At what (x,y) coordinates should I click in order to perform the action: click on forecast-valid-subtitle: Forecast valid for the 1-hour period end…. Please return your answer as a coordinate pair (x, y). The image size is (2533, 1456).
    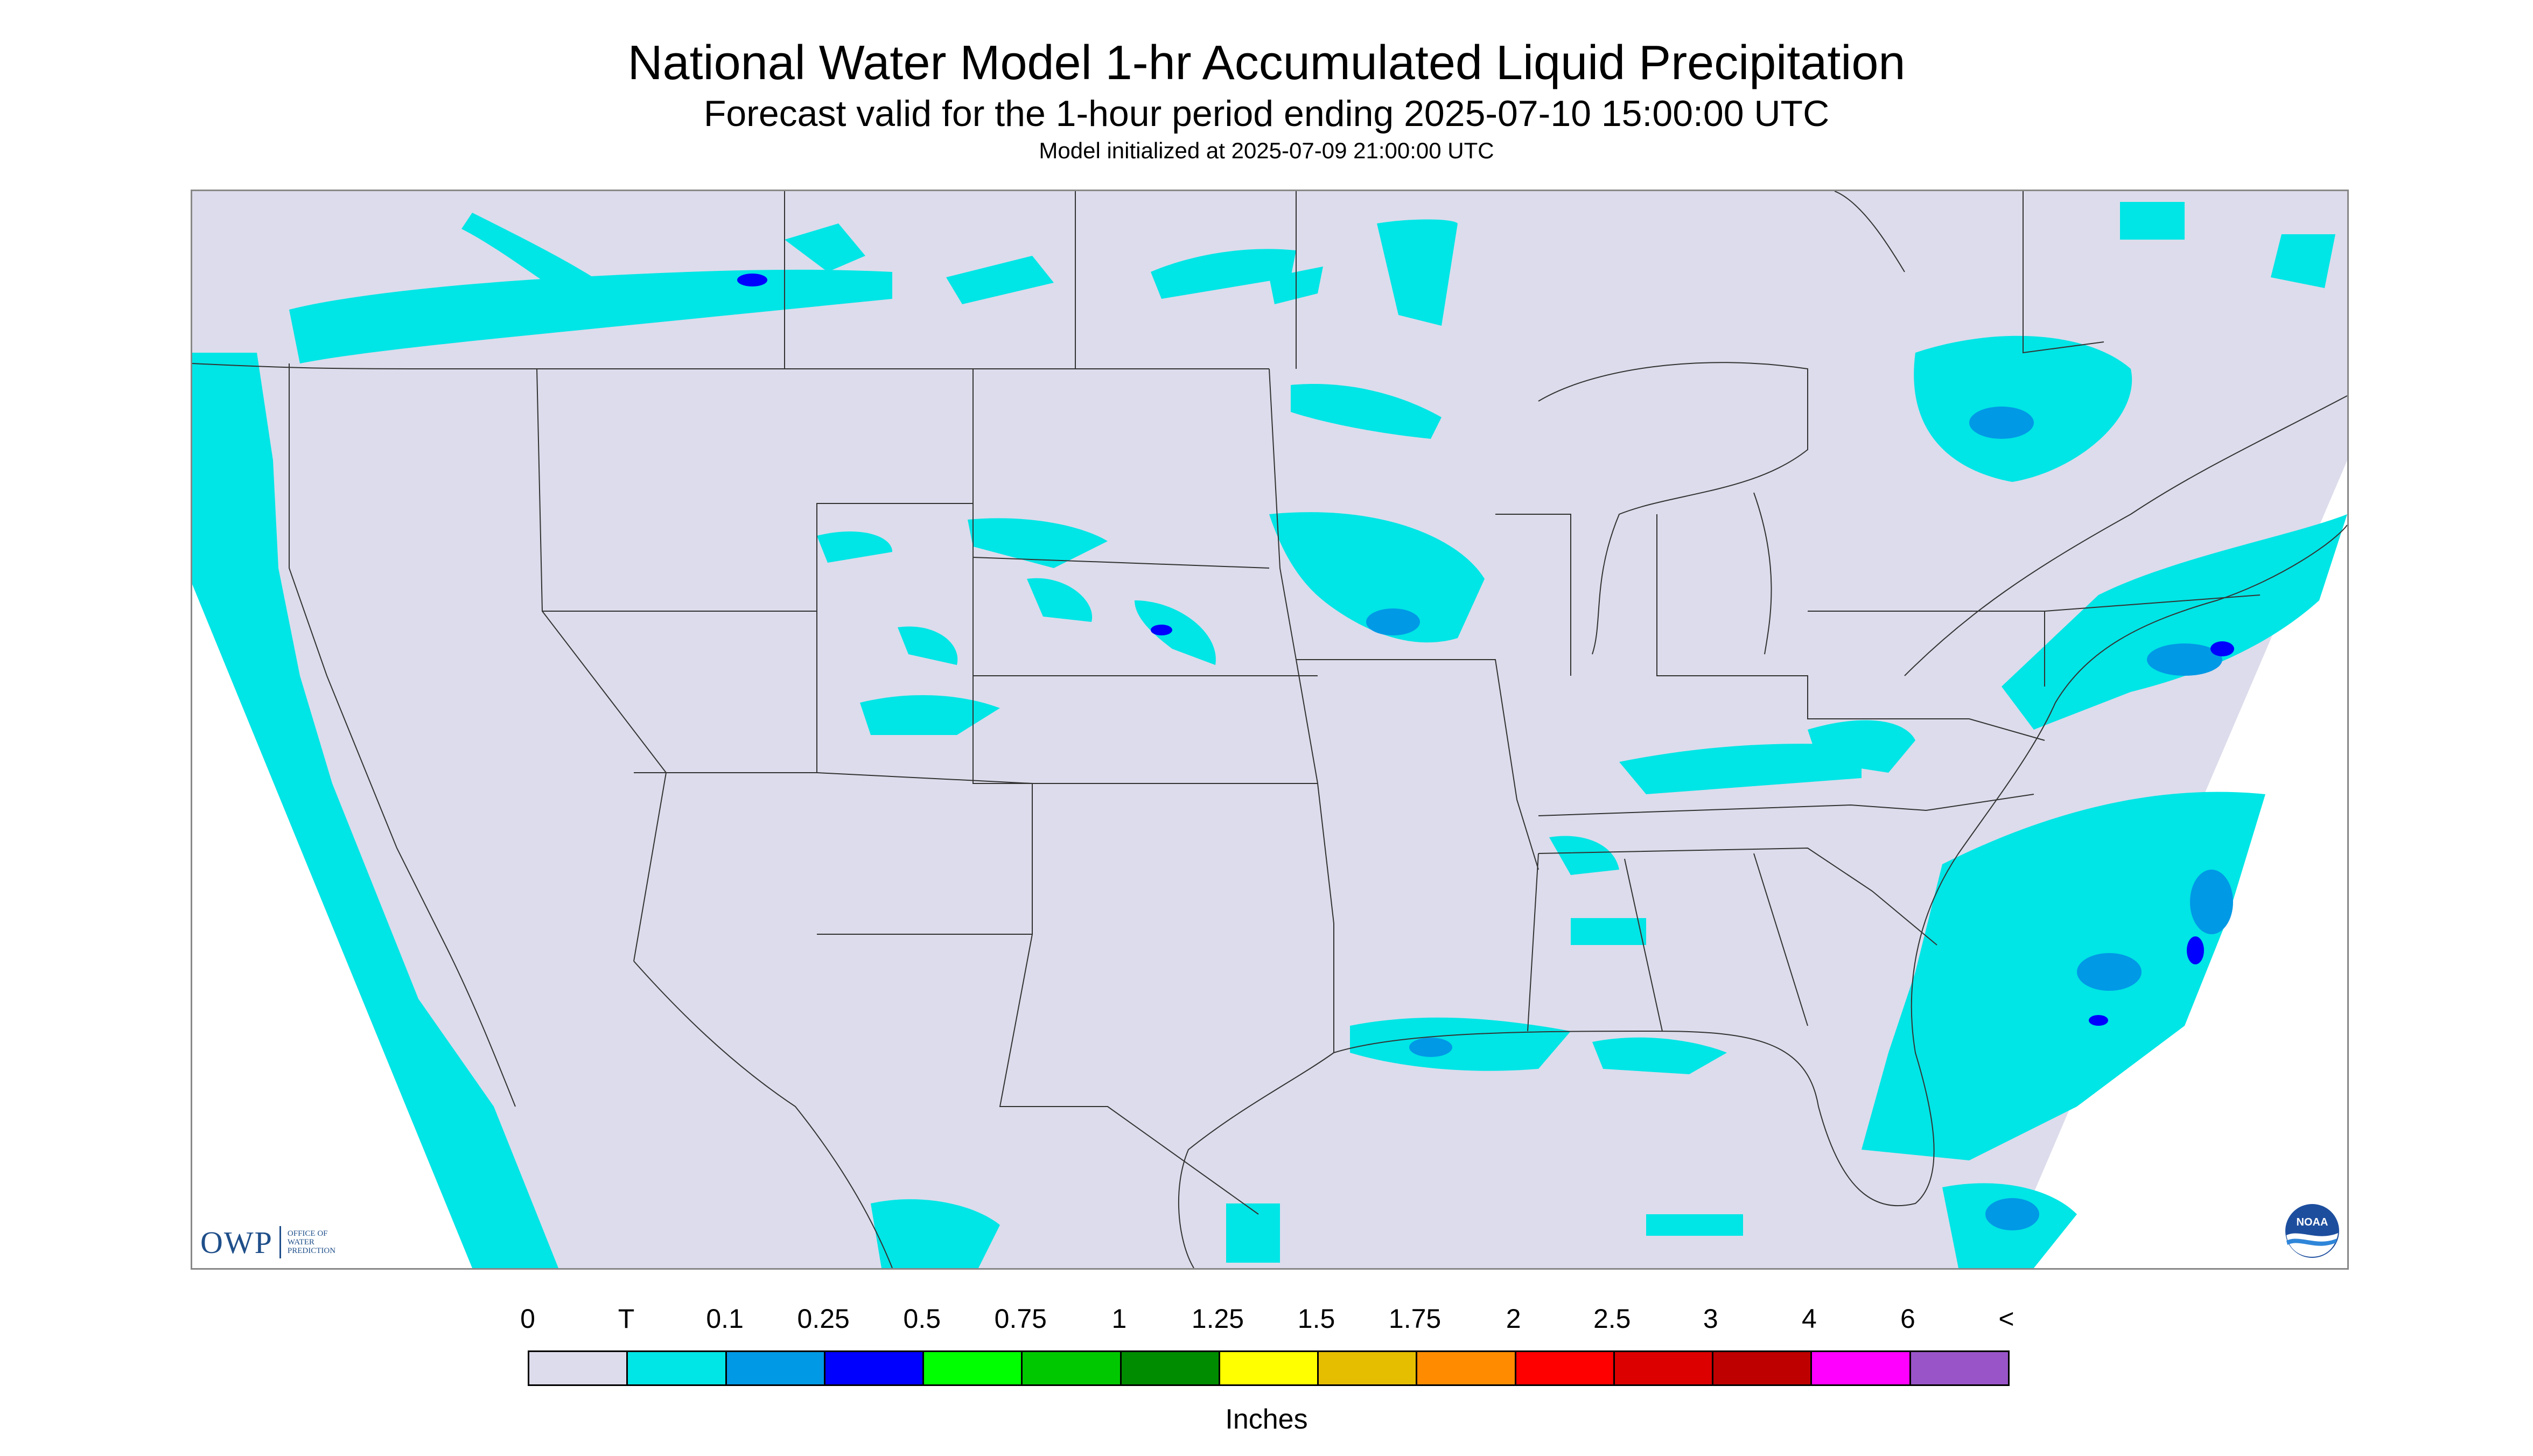
    Looking at the image, I should click on (1266, 113).